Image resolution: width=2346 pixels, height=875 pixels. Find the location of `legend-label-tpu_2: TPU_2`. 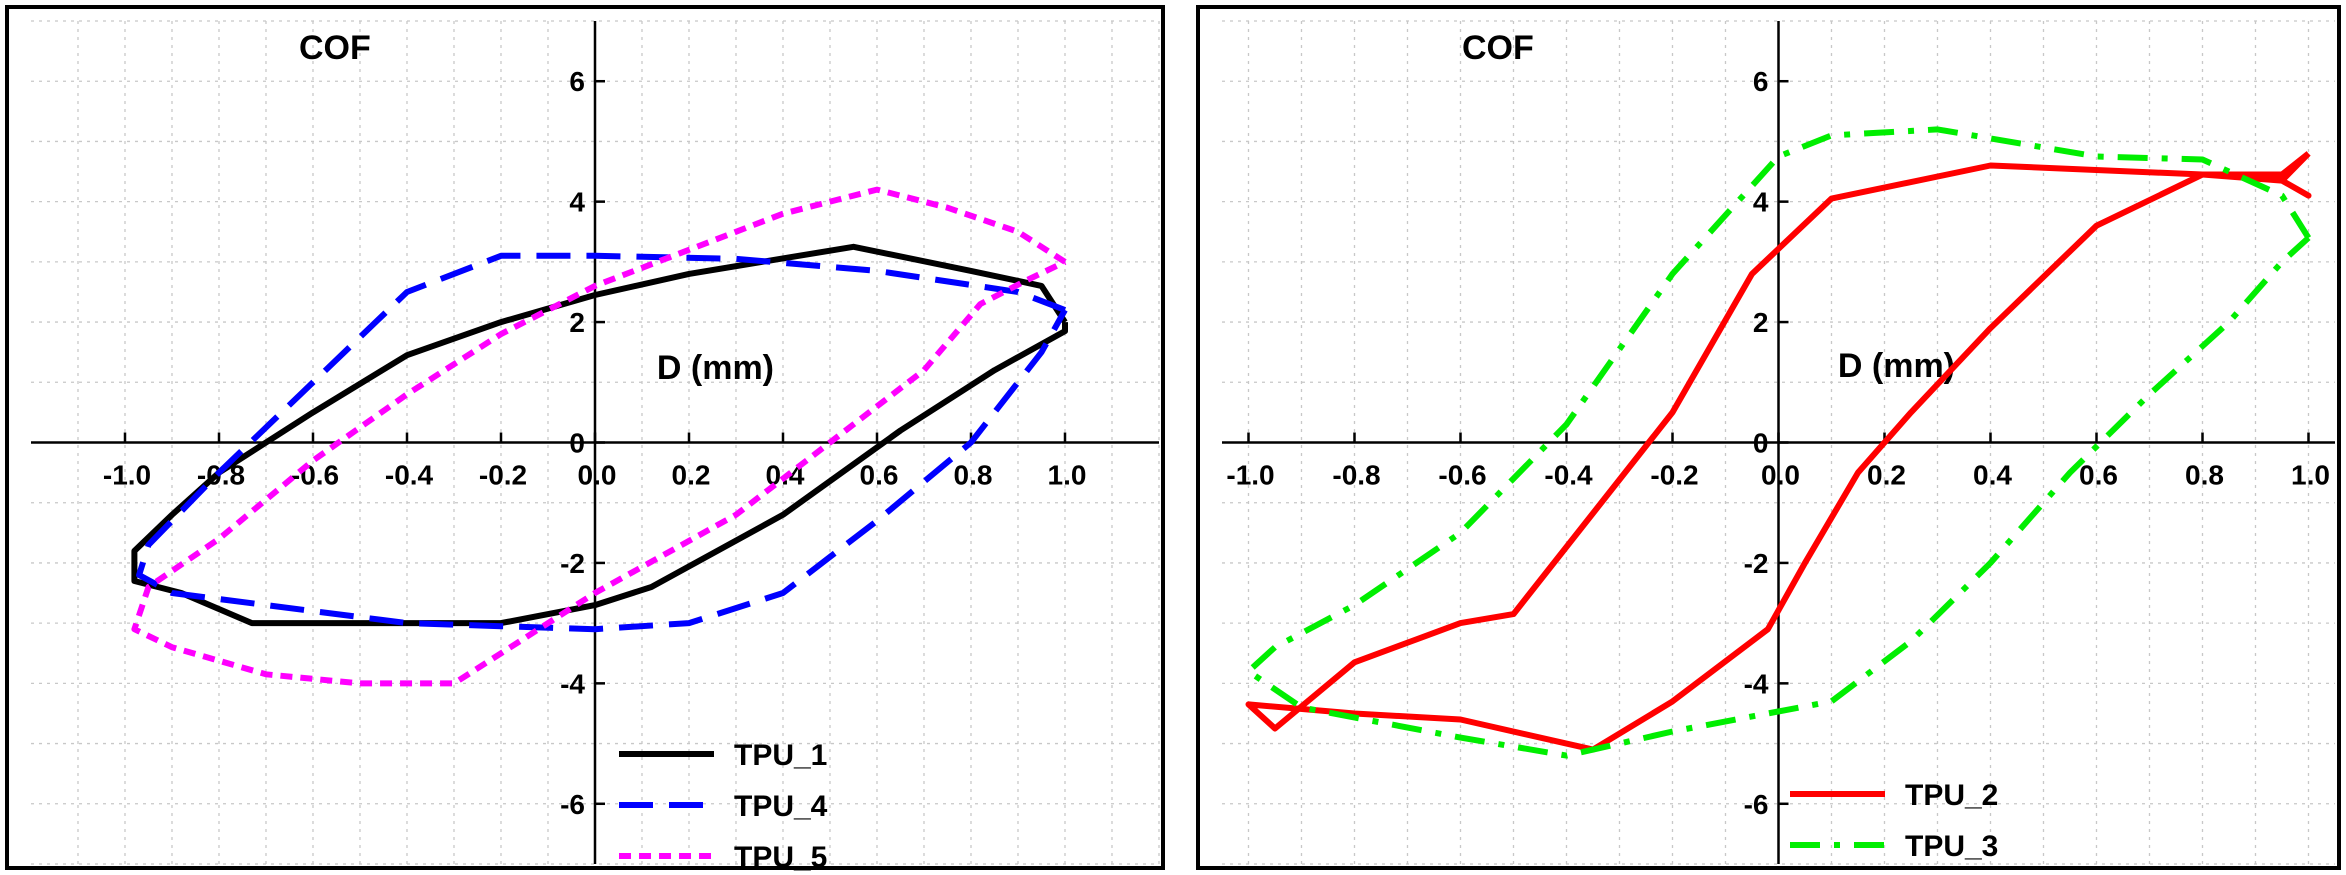

legend-label-tpu_2: TPU_2 is located at coordinates (1951, 795).